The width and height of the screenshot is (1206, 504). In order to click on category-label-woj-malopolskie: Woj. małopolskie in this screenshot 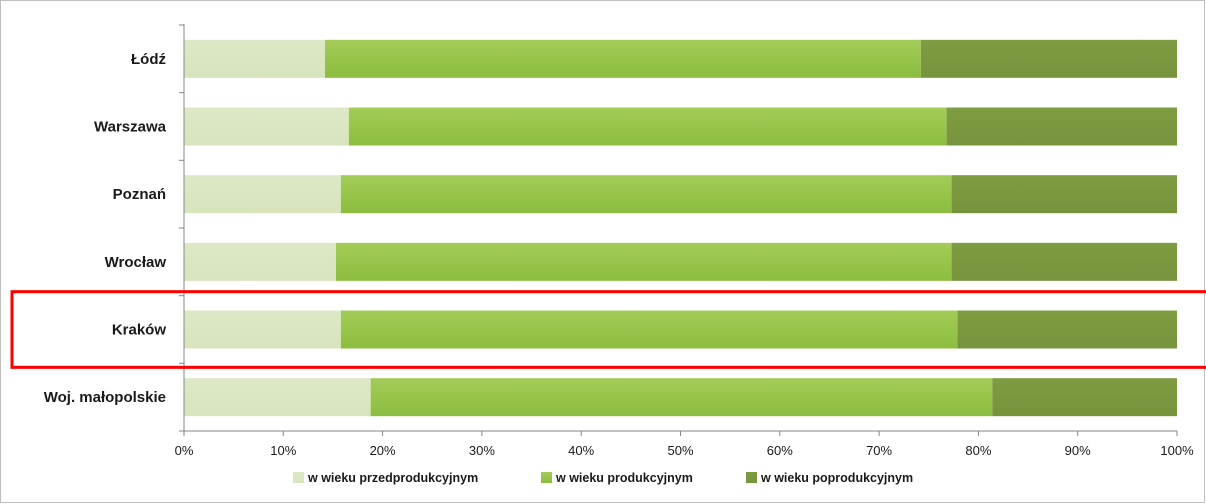, I will do `click(105, 397)`.